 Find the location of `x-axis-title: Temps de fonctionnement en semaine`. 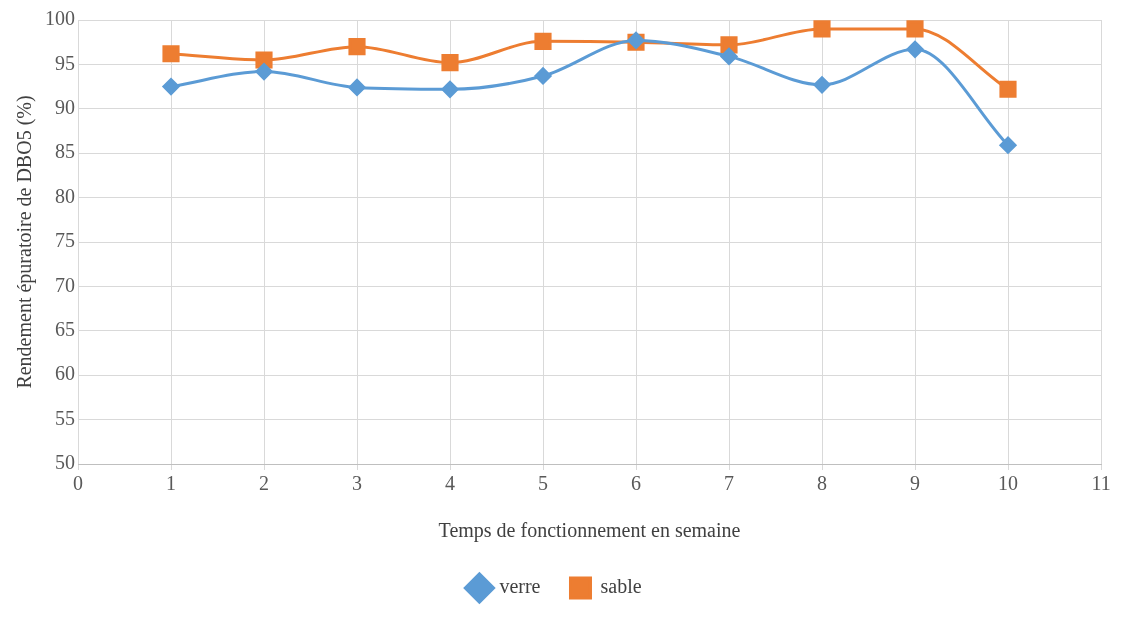

x-axis-title: Temps de fonctionnement en semaine is located at coordinates (589, 531).